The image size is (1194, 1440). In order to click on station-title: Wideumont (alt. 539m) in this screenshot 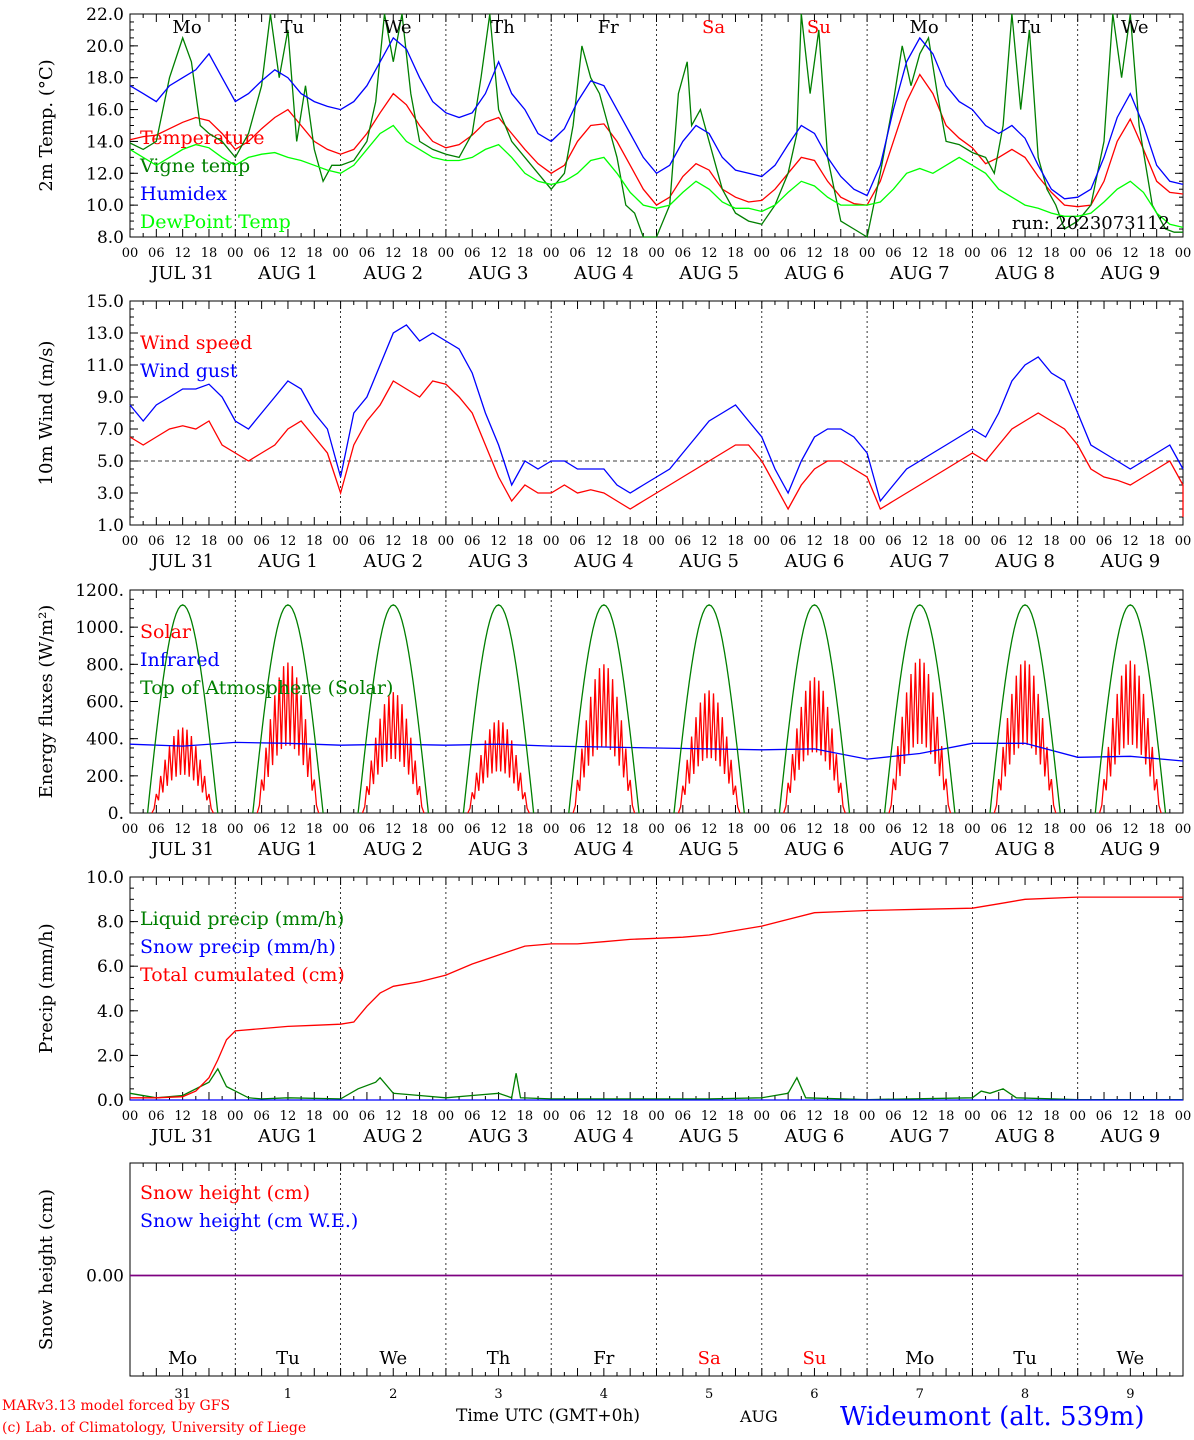, I will do `click(992, 1417)`.